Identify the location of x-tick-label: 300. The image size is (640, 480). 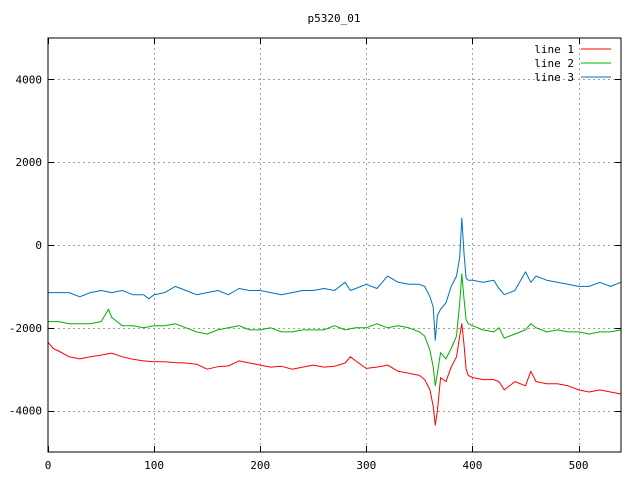
(366, 465).